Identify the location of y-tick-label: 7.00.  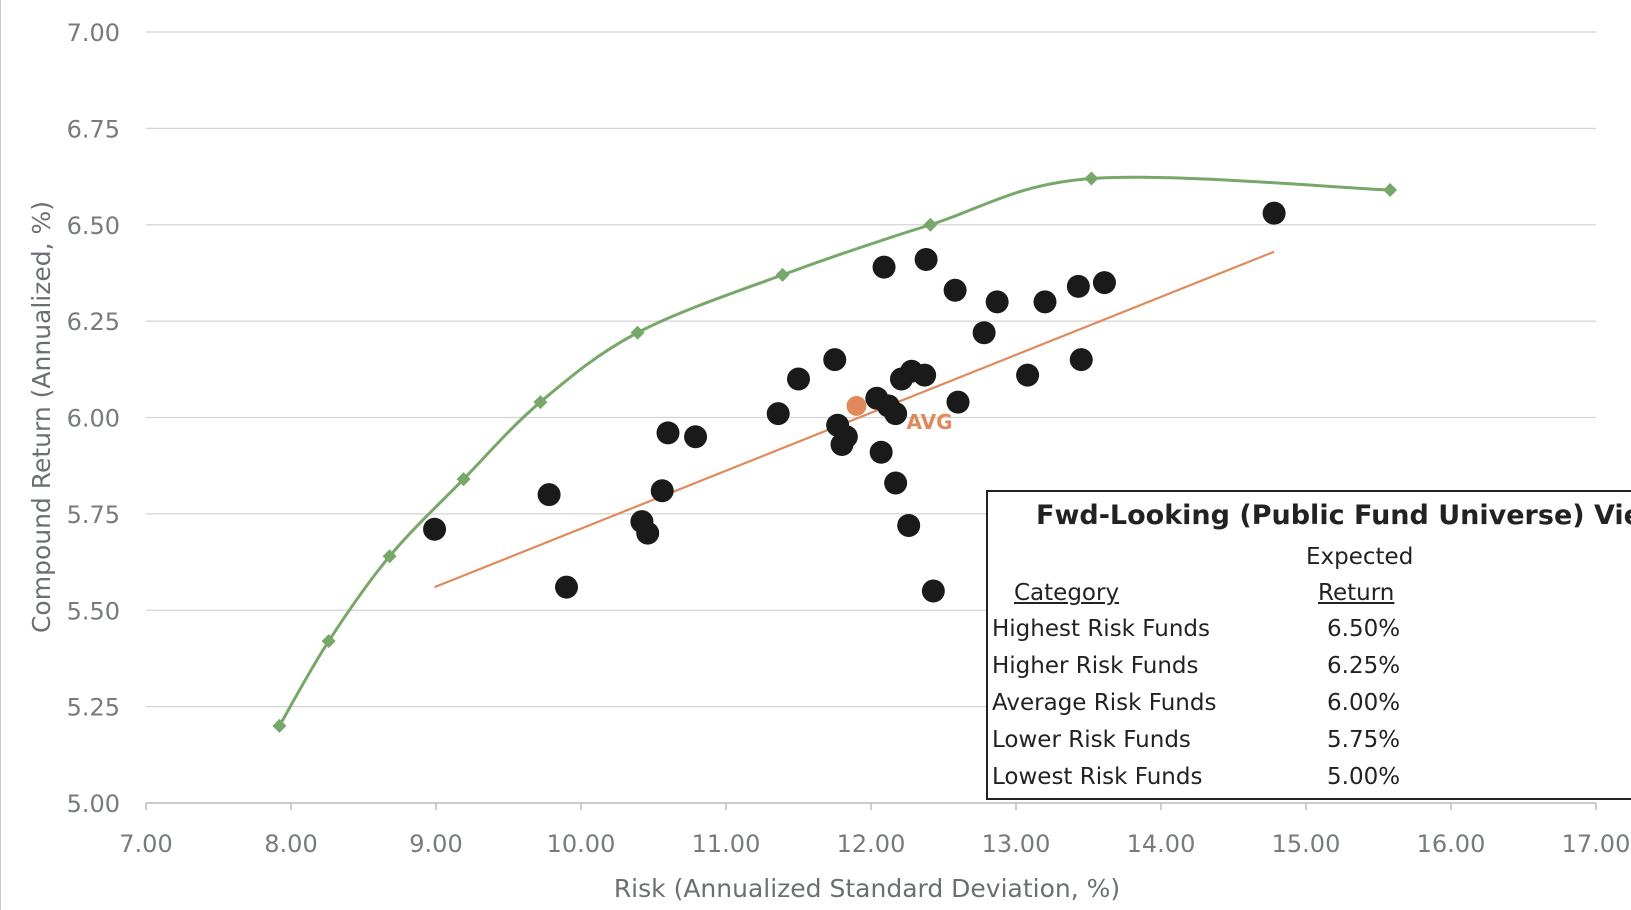
(93, 33).